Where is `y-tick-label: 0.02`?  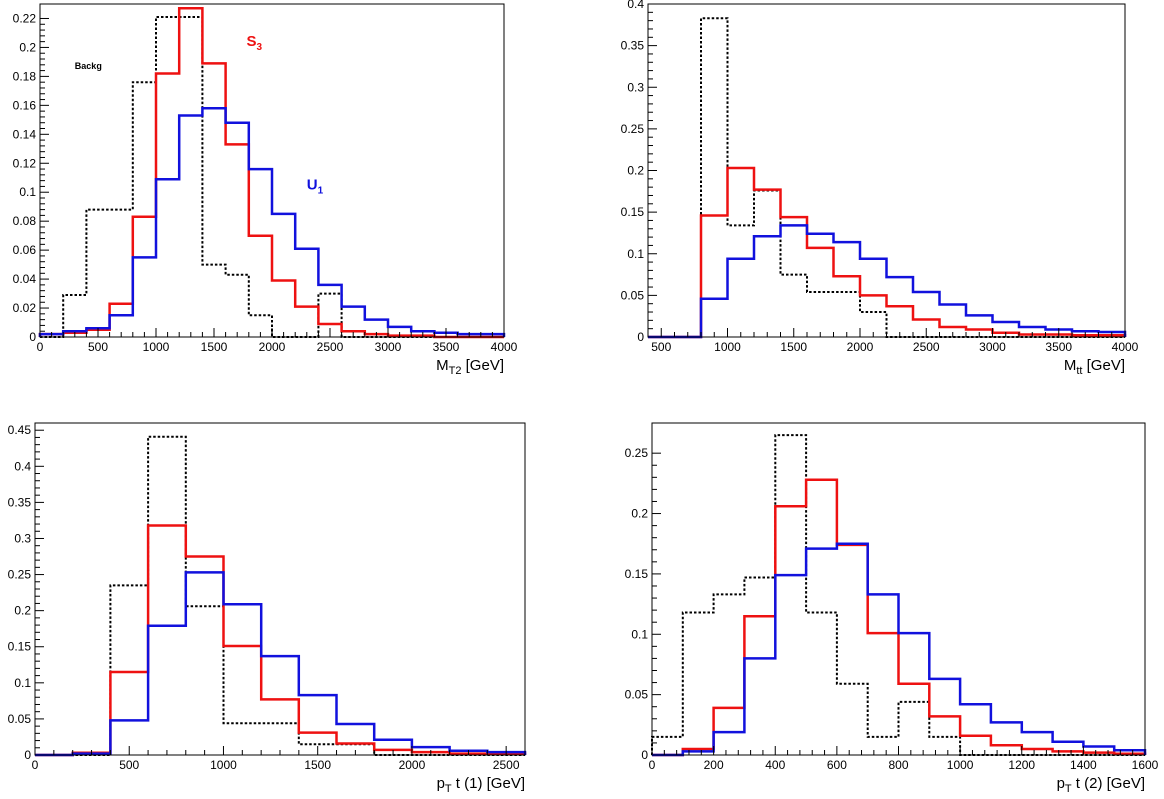
y-tick-label: 0.02 is located at coordinates (25, 308).